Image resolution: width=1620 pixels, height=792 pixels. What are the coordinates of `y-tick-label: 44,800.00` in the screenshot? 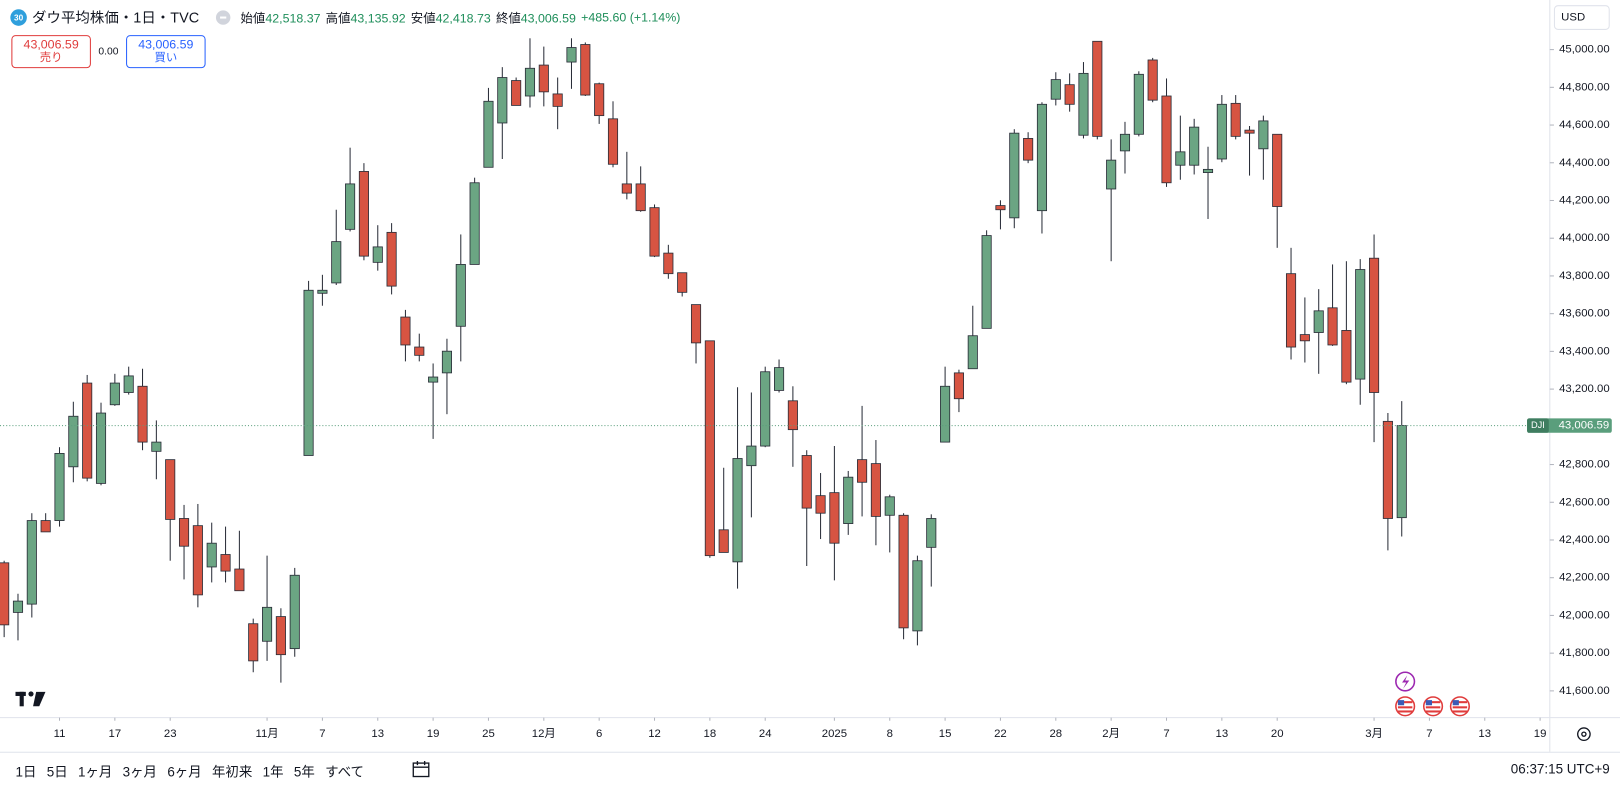 It's located at (1584, 87).